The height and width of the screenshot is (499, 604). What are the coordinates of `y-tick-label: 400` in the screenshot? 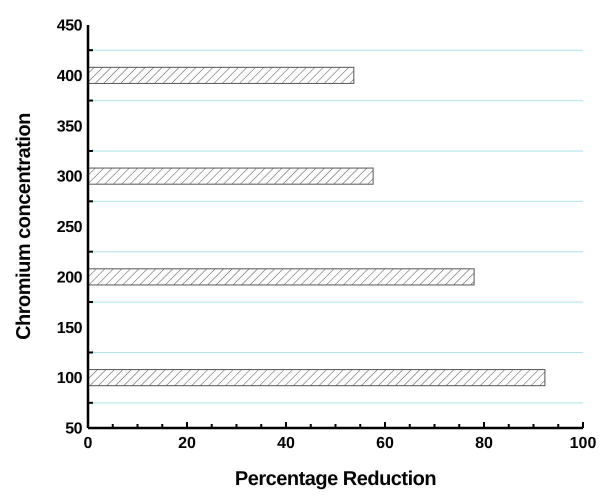 It's located at (69, 76).